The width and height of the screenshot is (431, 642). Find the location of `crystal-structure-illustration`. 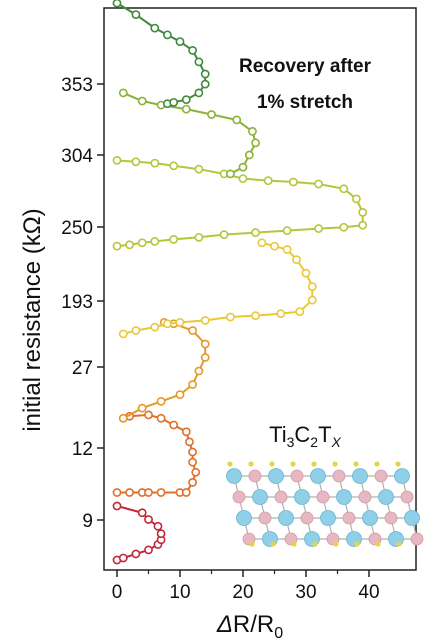

crystal-structure-illustration is located at coordinates (325, 504).